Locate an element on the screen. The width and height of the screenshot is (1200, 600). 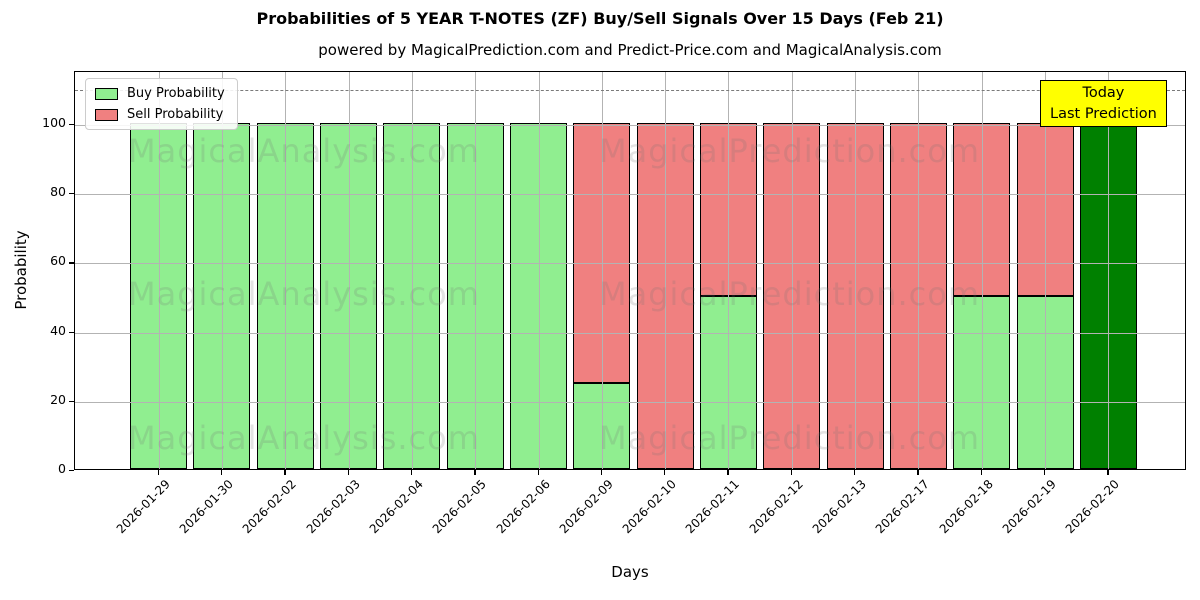
y-tick-label: 80 is located at coordinates (58, 192).